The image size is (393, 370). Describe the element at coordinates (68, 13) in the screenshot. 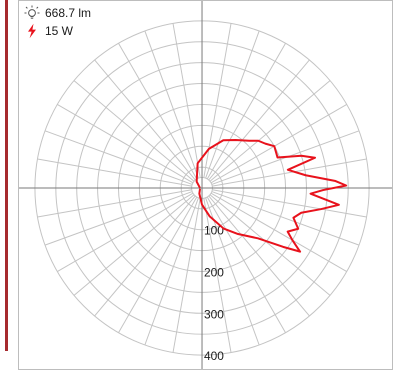

I see `flux-value: 668.7 lm` at that location.